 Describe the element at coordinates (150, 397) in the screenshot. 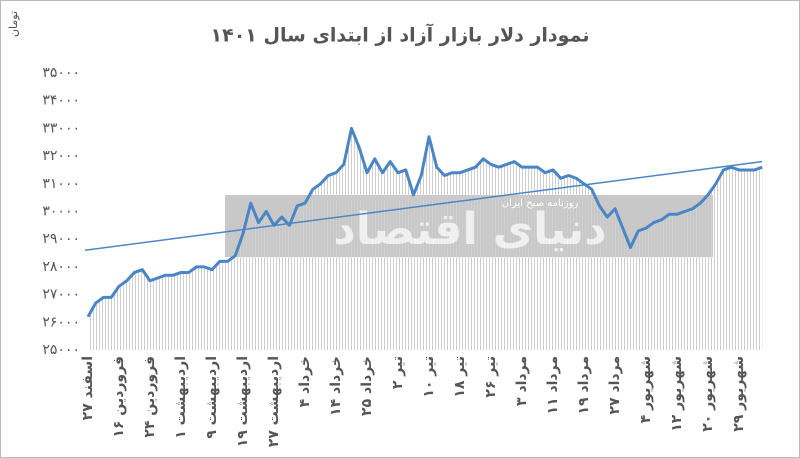

I see `x-tick-label: ۲۴ فروردین` at that location.